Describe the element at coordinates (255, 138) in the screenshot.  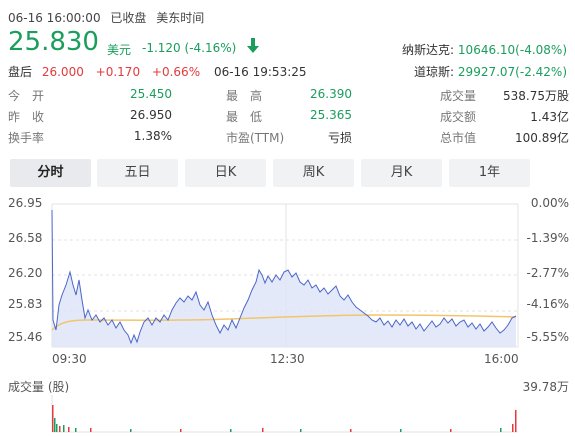
I see `stat-label: 市盈(TTM)` at that location.